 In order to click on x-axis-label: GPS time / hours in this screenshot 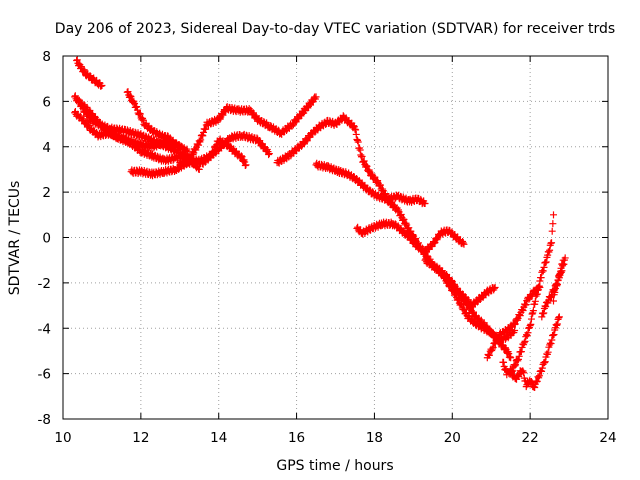, I will do `click(334, 466)`.